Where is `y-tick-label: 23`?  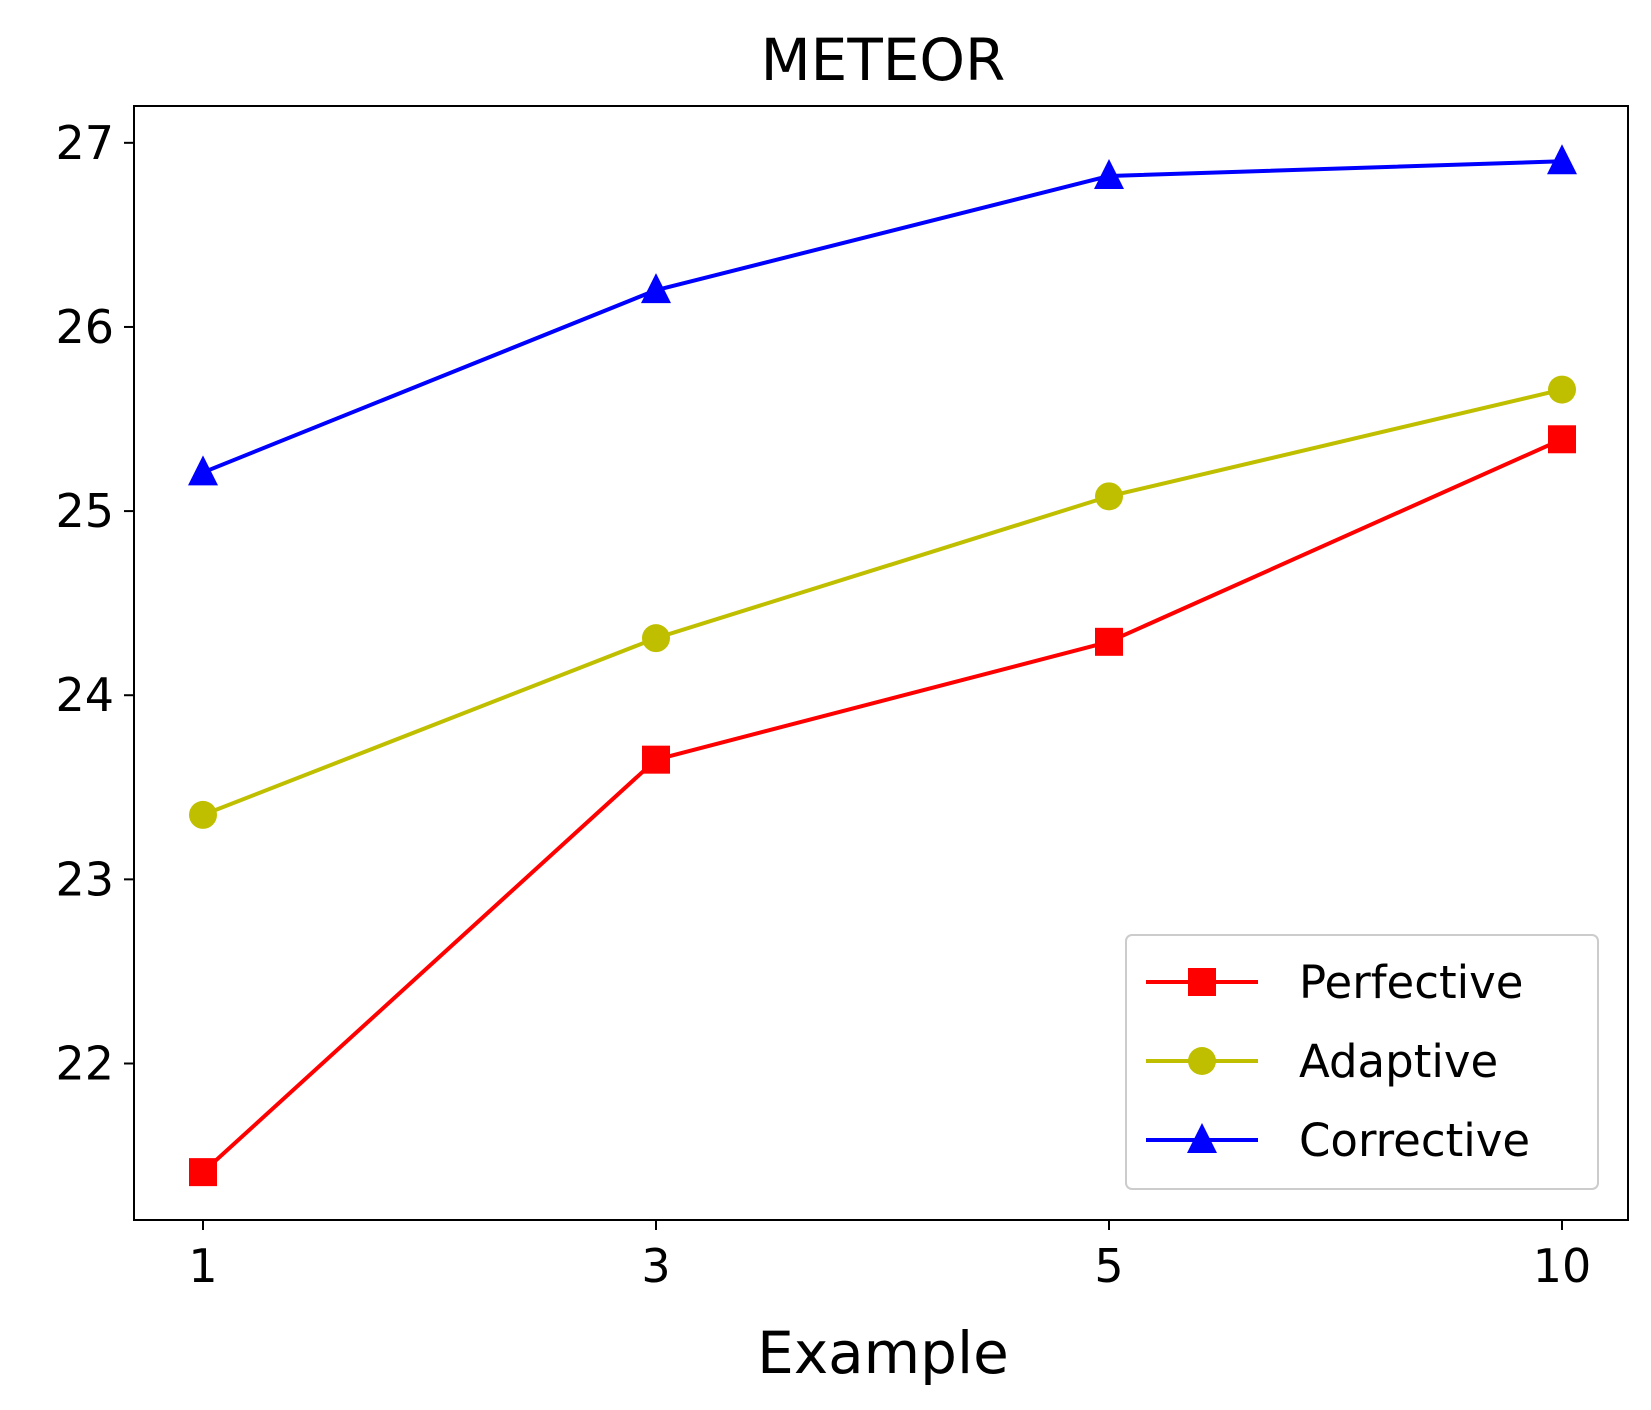
y-tick-label: 23 is located at coordinates (84, 879).